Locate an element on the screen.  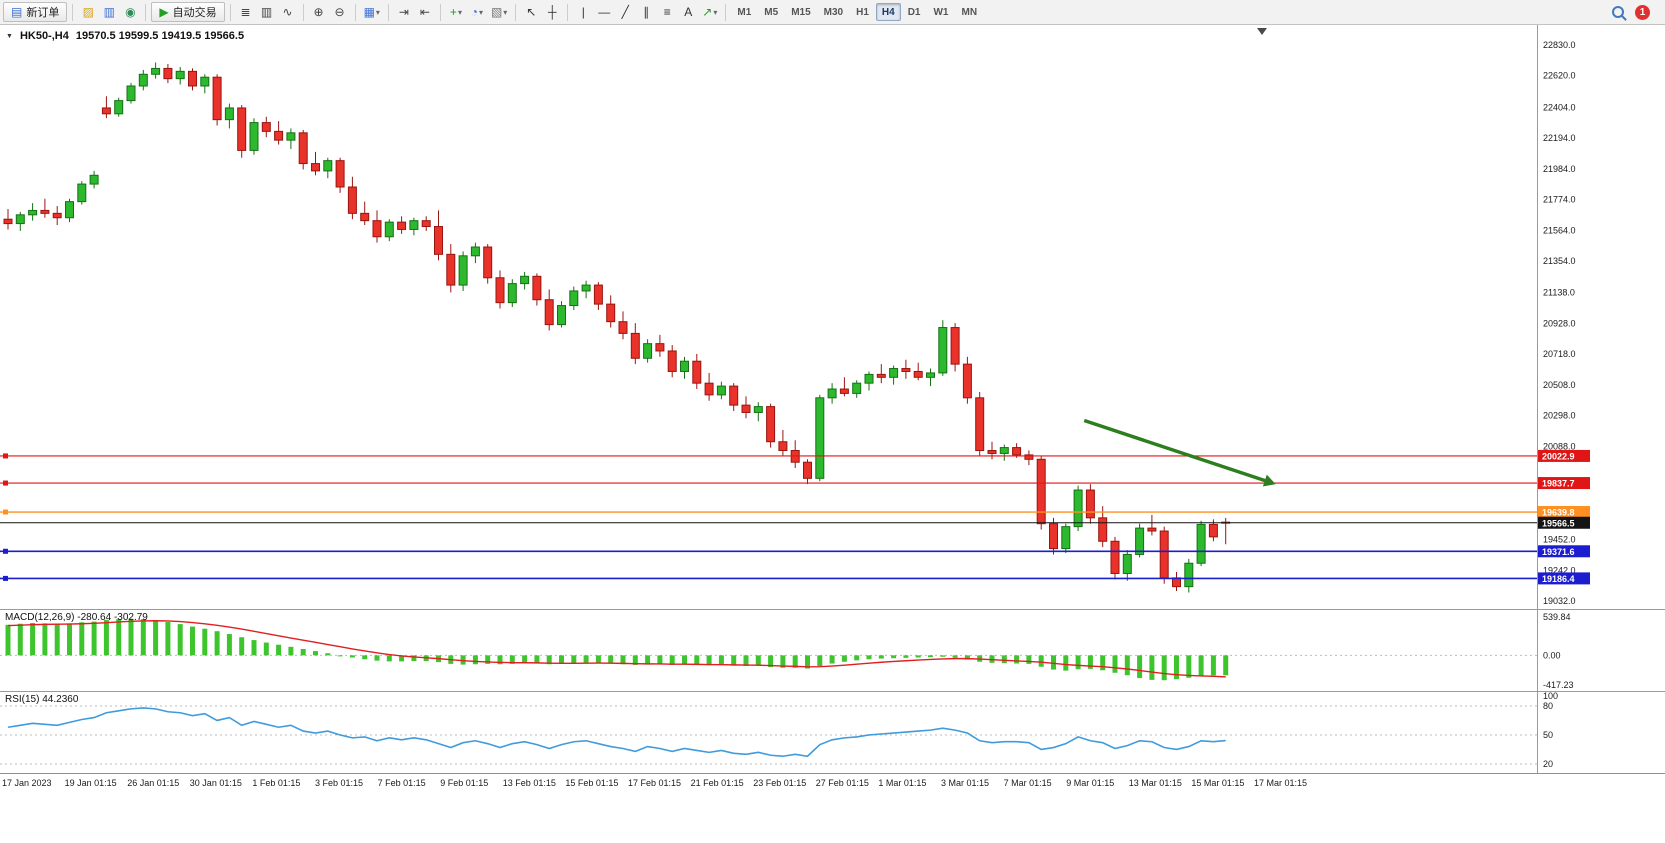
add-indicator-button: + ▾ is located at coordinates (456, 12).